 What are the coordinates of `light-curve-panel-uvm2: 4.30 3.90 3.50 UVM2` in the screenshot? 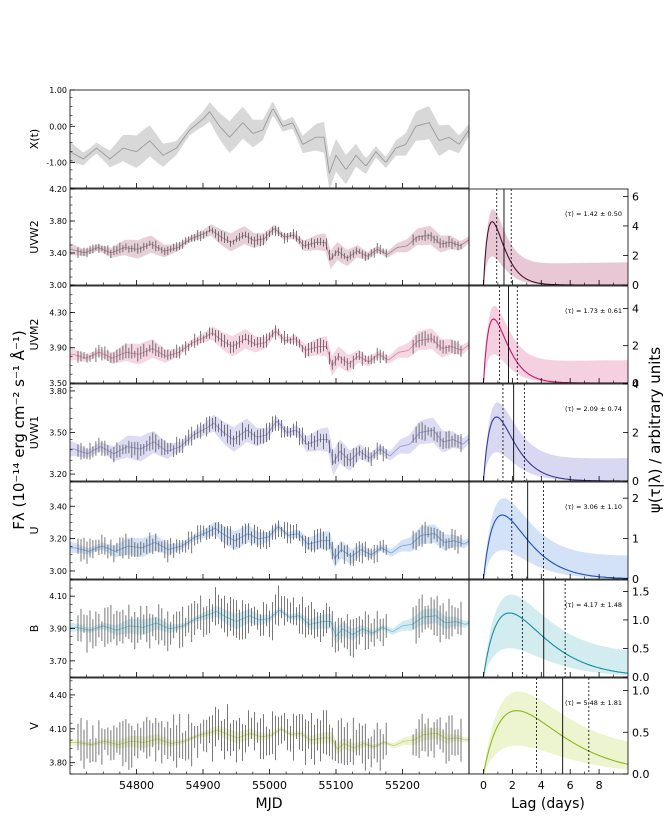 It's located at (249, 336).